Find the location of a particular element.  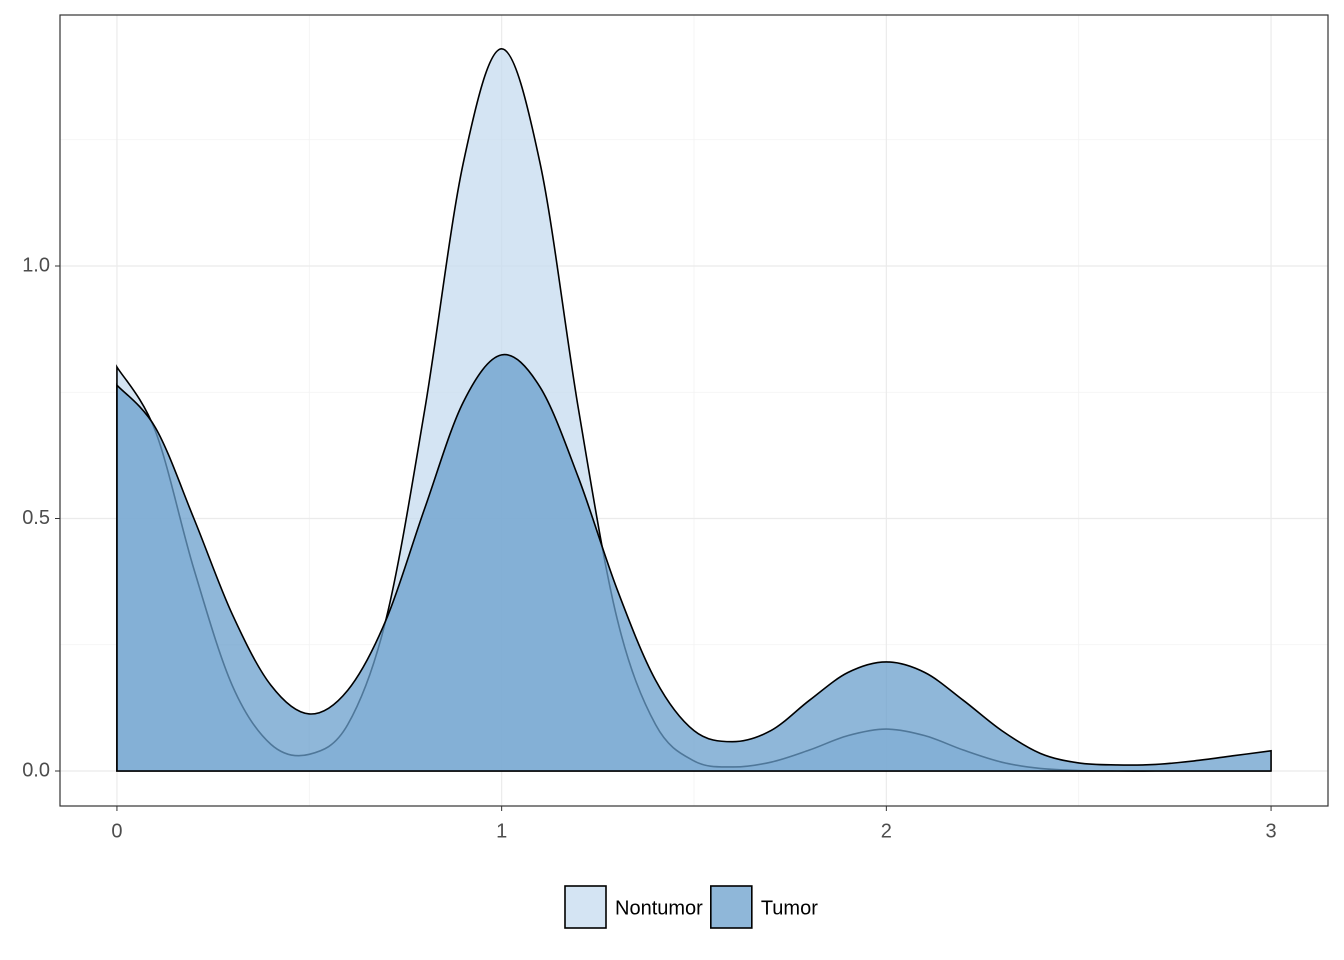

y-tick-label: 0.0 is located at coordinates (36, 770).